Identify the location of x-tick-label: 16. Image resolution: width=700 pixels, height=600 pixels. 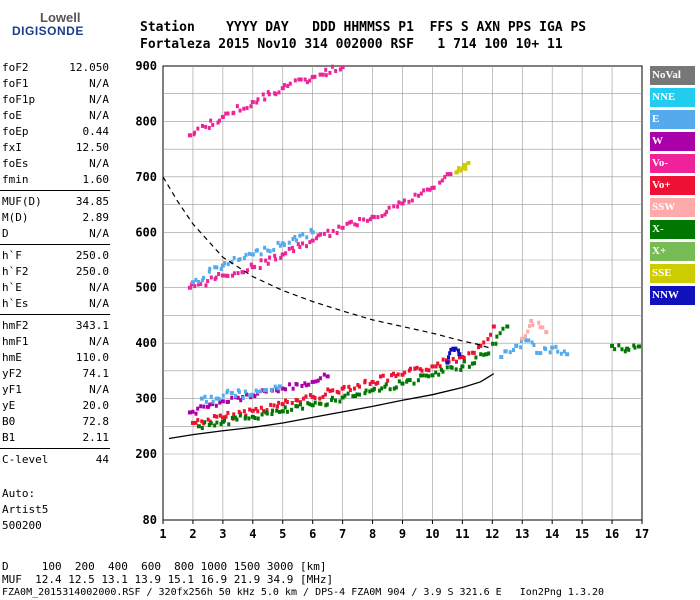
(612, 534).